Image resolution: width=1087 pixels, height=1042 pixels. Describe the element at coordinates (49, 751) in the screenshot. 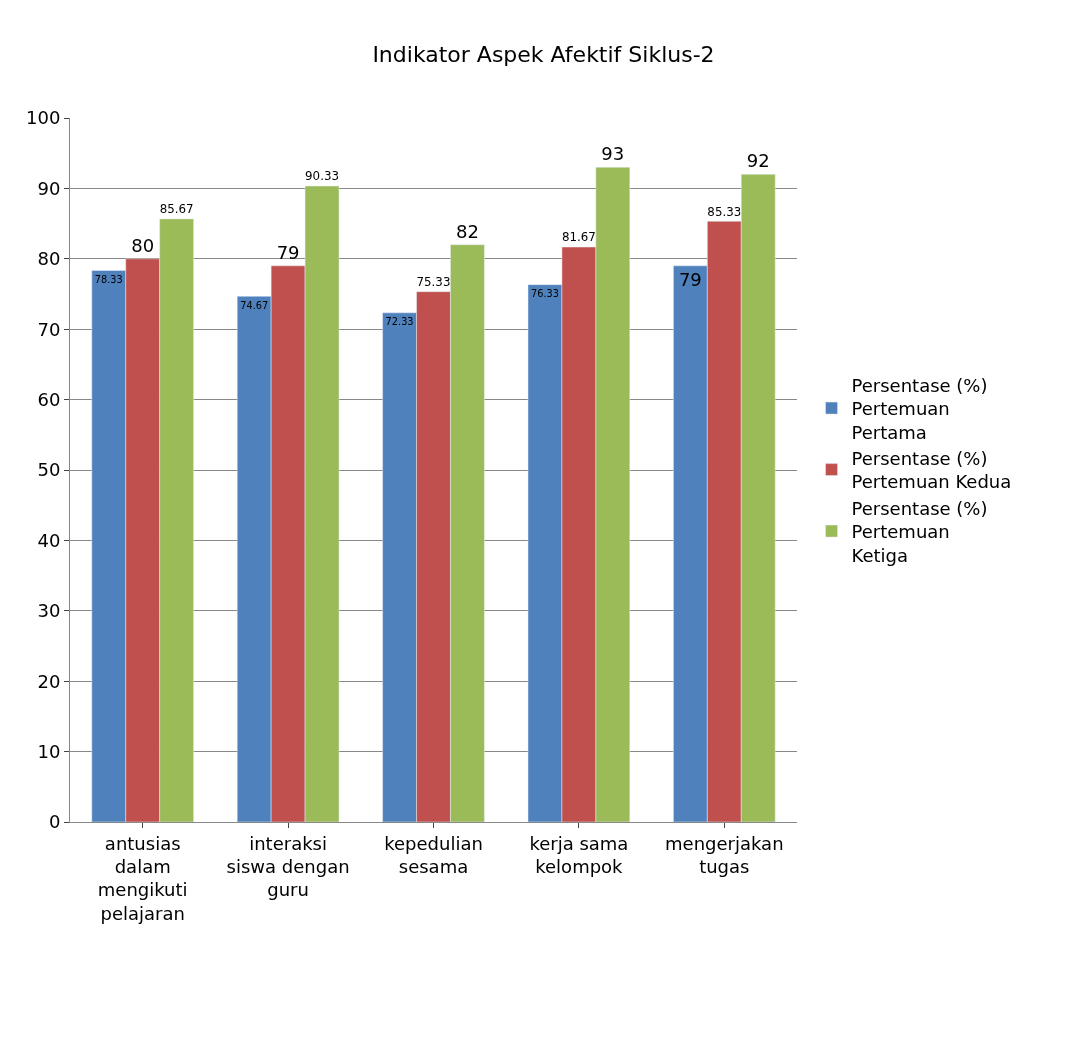

I see `y-tick-label: 10` at that location.